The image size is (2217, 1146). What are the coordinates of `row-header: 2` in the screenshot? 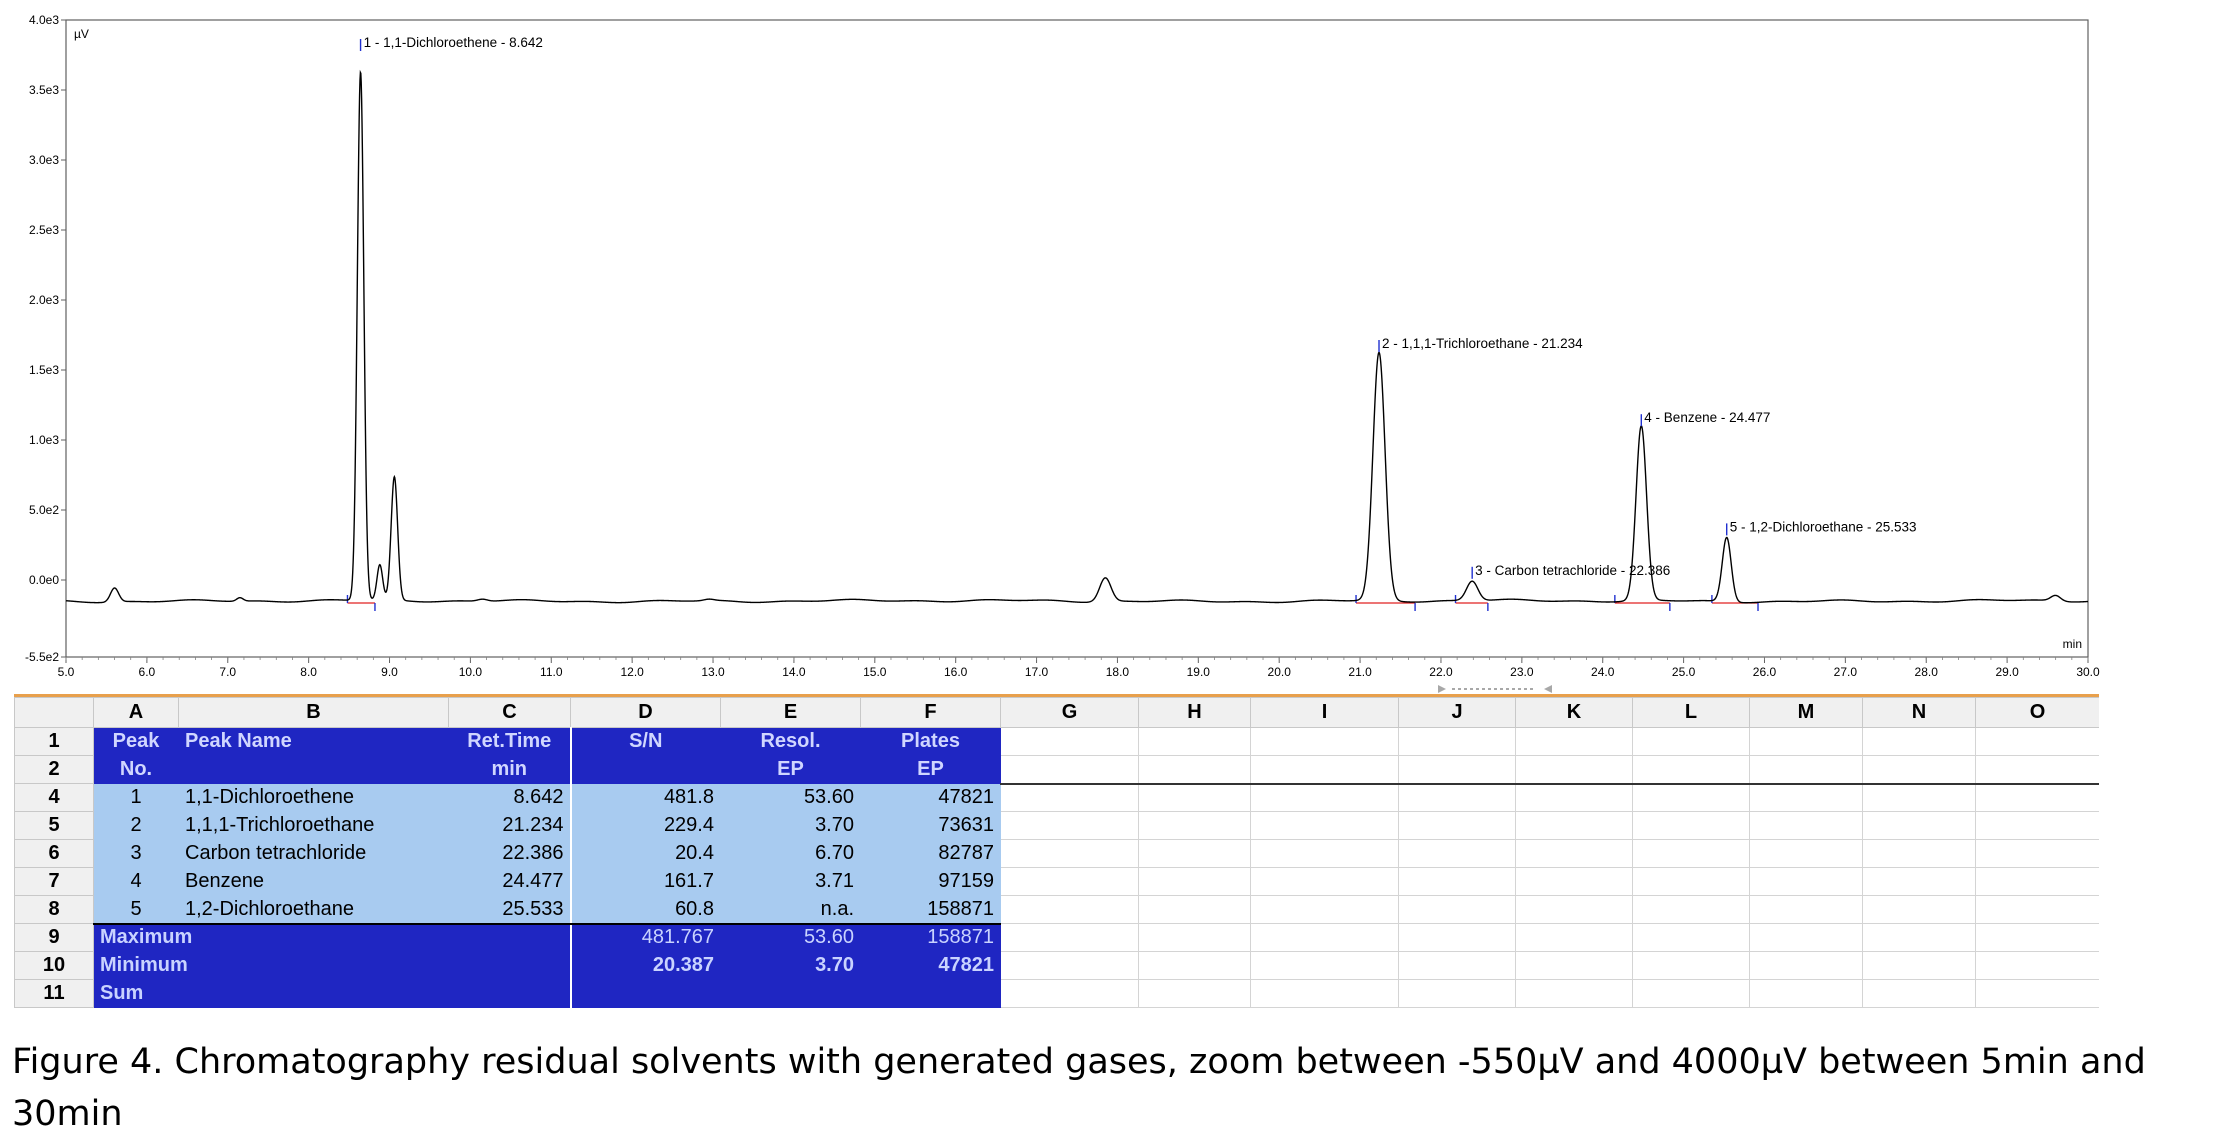 It's located at (54, 769).